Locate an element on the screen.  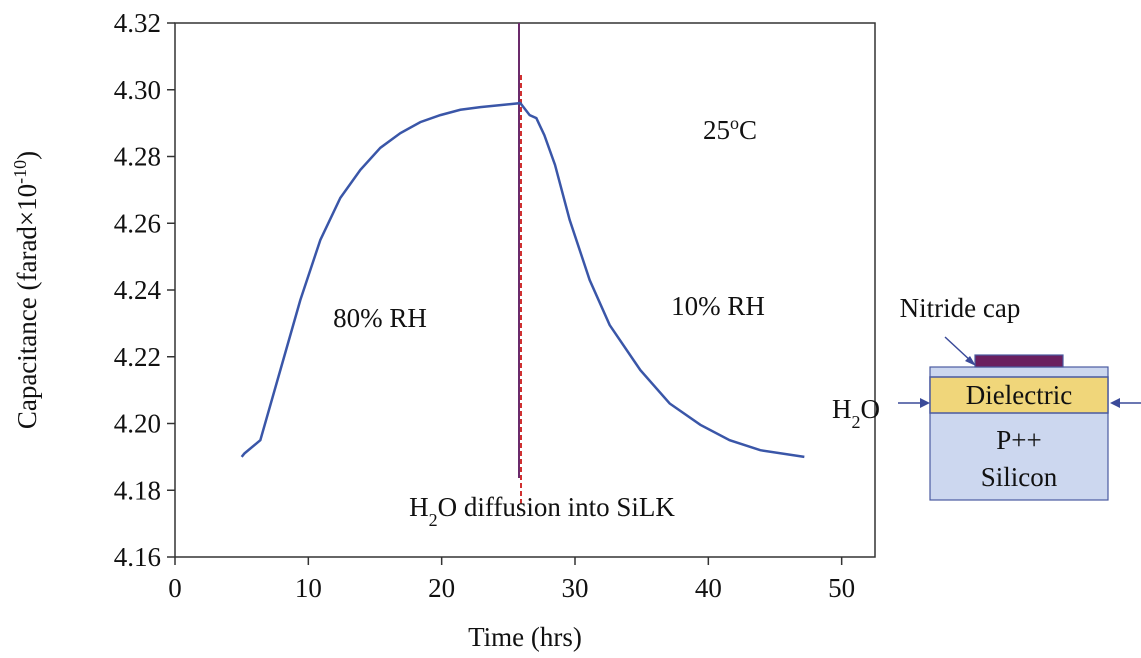
y-tick-label: 4.20 is located at coordinates (137, 424).